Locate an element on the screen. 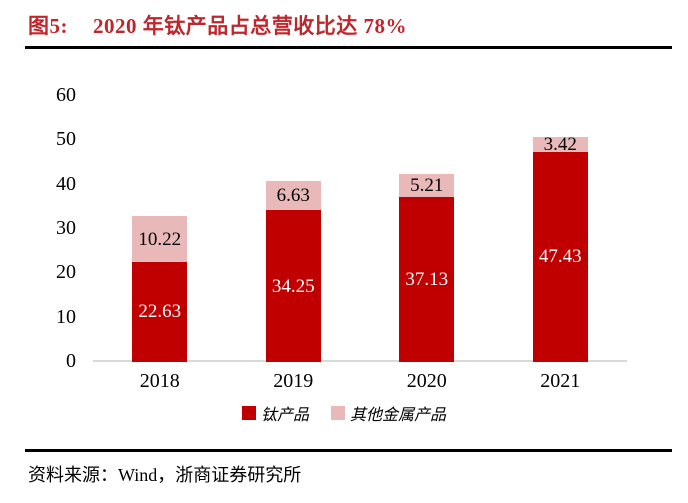 This screenshot has height=503, width=688. bar-segment: 6.63 is located at coordinates (293, 195).